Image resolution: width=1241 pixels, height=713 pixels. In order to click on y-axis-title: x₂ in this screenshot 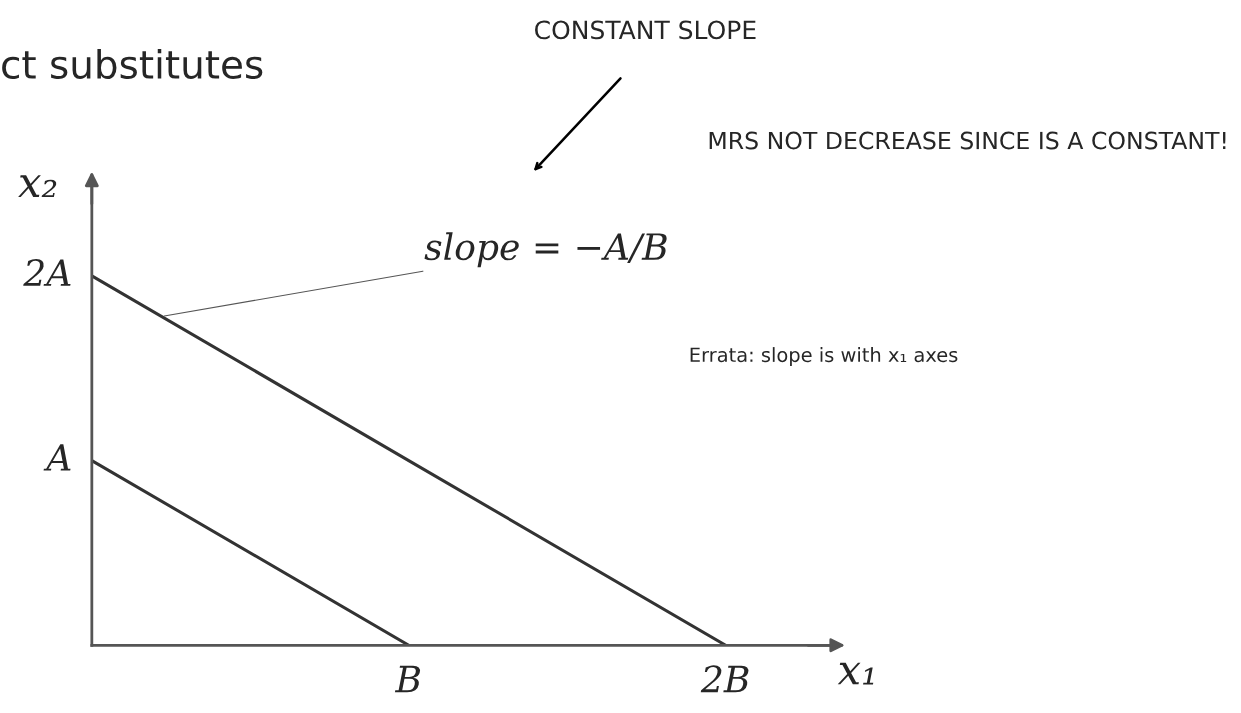, I will do `click(37, 186)`.